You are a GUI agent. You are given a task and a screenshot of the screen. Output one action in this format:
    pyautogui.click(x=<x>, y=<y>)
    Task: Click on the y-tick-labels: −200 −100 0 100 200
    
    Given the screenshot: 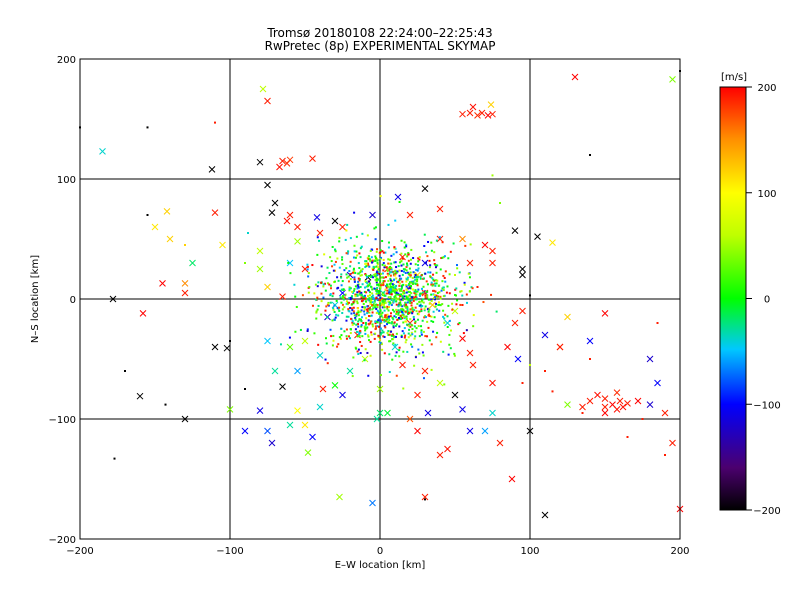 What is the action you would take?
    pyautogui.click(x=62, y=300)
    